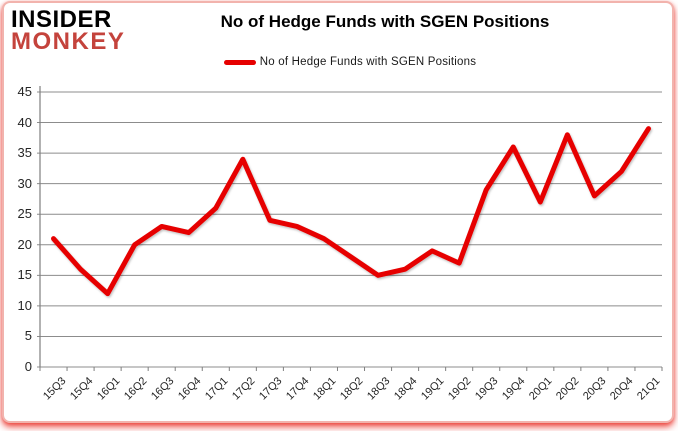  What do you see at coordinates (24, 305) in the screenshot?
I see `y-tick-label: 10` at bounding box center [24, 305].